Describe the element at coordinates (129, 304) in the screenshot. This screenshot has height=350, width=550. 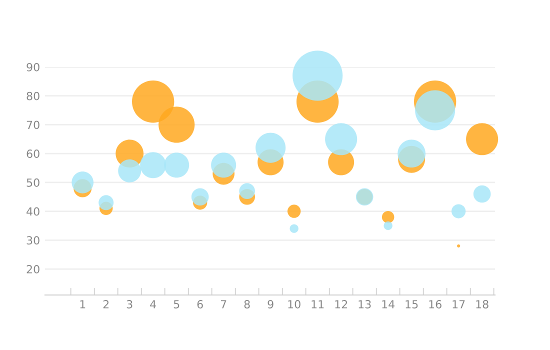
I see `x-tick-label: 3` at that location.